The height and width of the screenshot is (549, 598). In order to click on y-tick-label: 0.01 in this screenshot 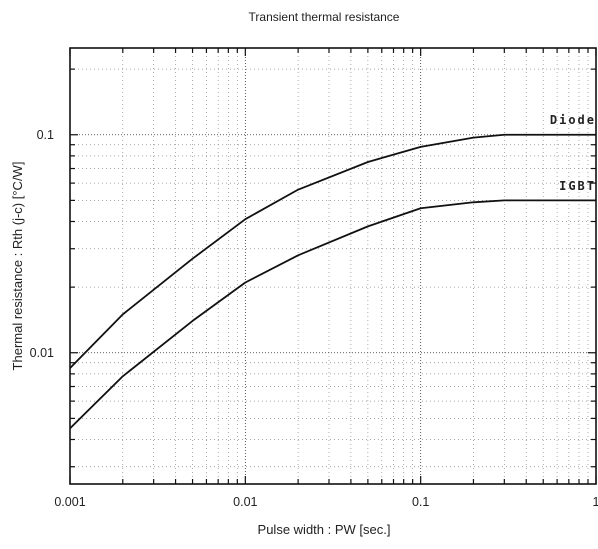, I will do `click(42, 353)`.